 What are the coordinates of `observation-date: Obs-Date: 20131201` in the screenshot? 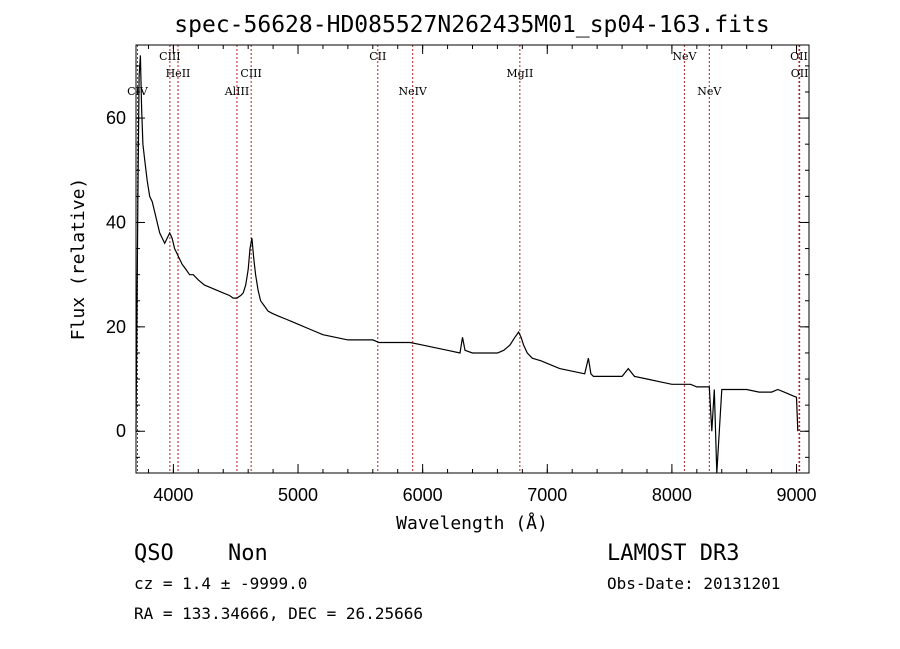 It's located at (693, 583).